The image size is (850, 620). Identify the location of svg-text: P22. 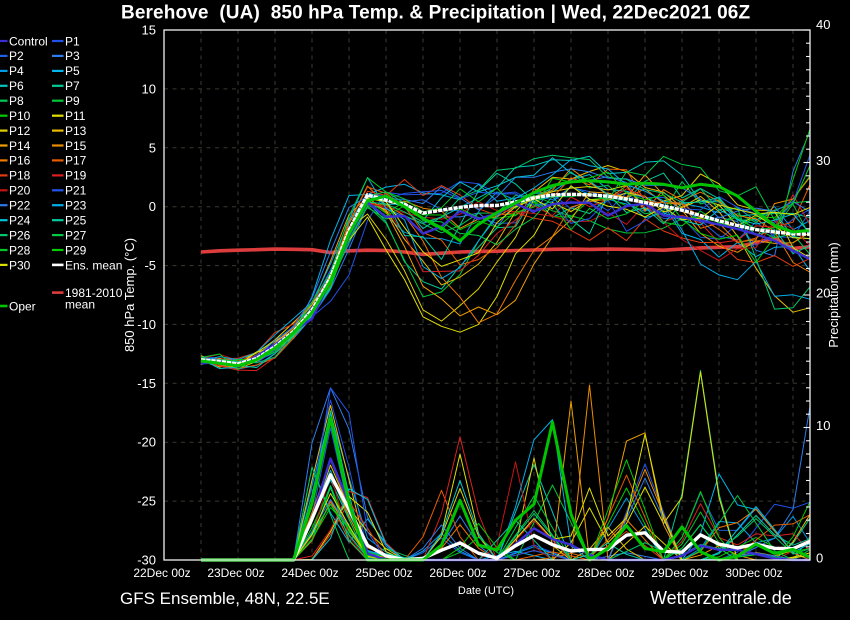
(20, 206).